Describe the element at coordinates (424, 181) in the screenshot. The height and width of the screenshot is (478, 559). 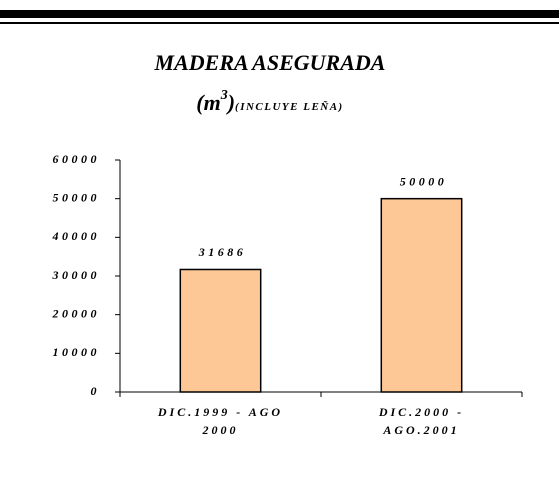
I see `value-label: 50000` at that location.